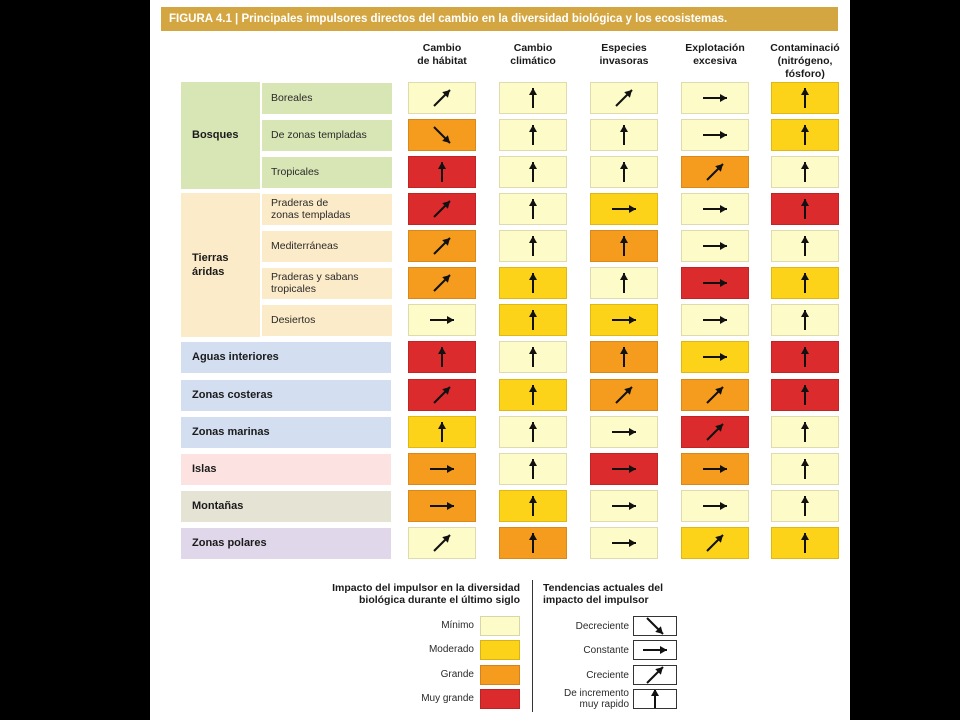 This screenshot has height=720, width=960. What do you see at coordinates (457, 625) in the screenshot?
I see `legend-impact-label: Mínimo` at bounding box center [457, 625].